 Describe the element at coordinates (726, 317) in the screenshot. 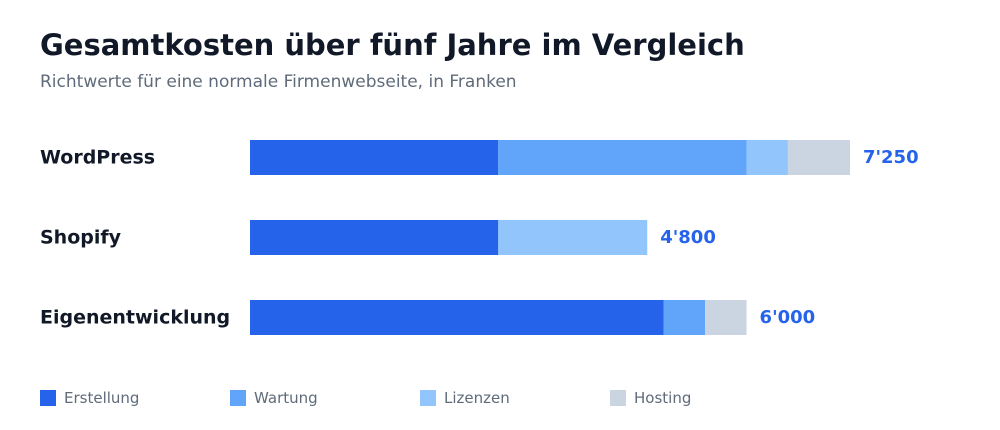

I see `bar-eigenentwicklung-hosting` at that location.